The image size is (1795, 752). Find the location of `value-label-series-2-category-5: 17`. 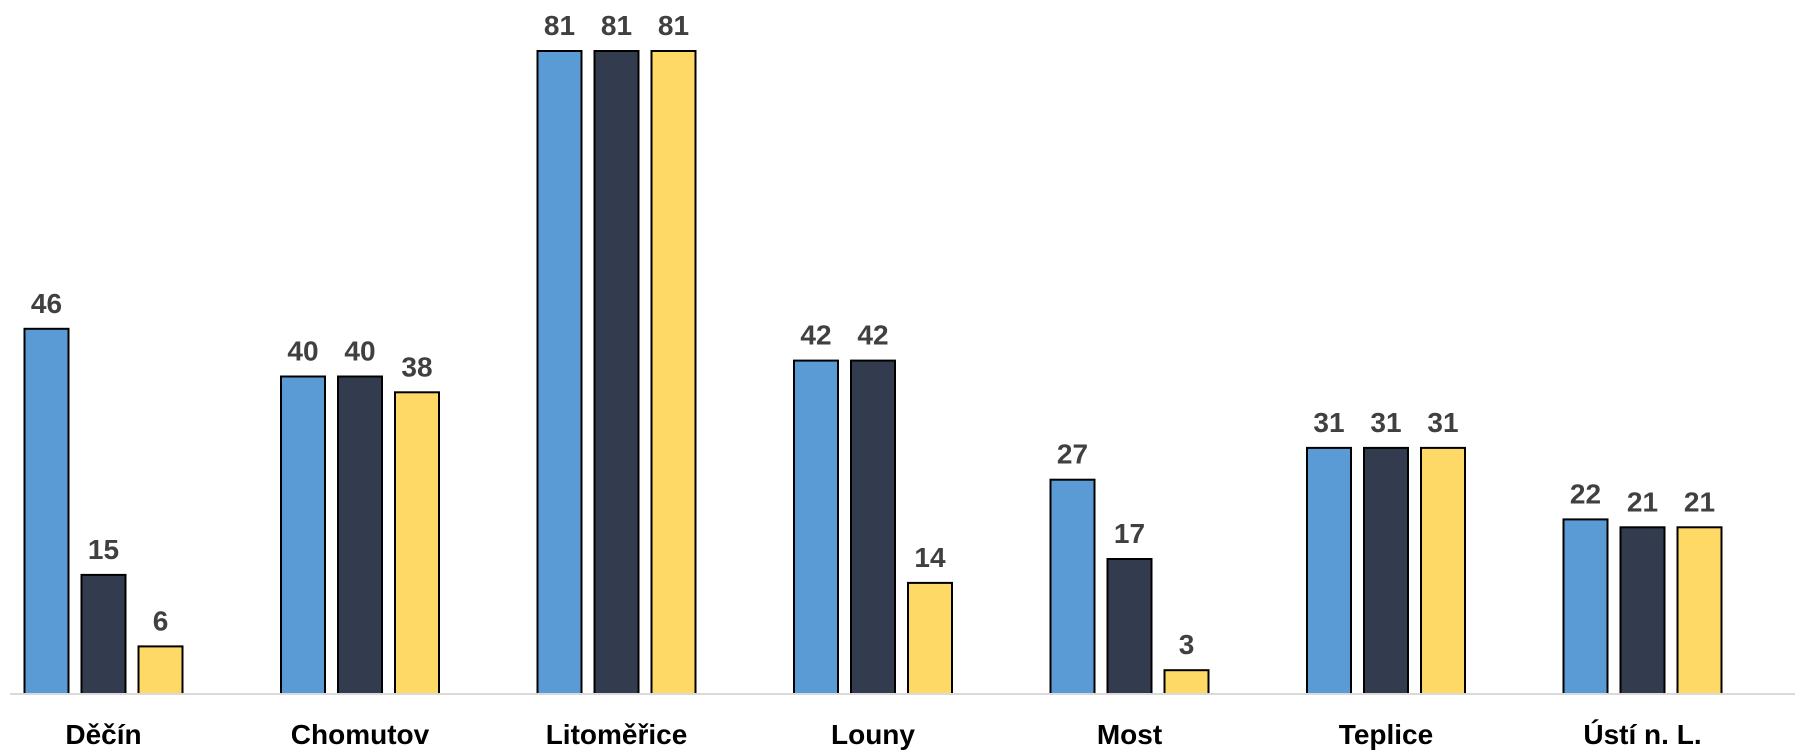

value-label-series-2-category-5: 17 is located at coordinates (1129, 533).